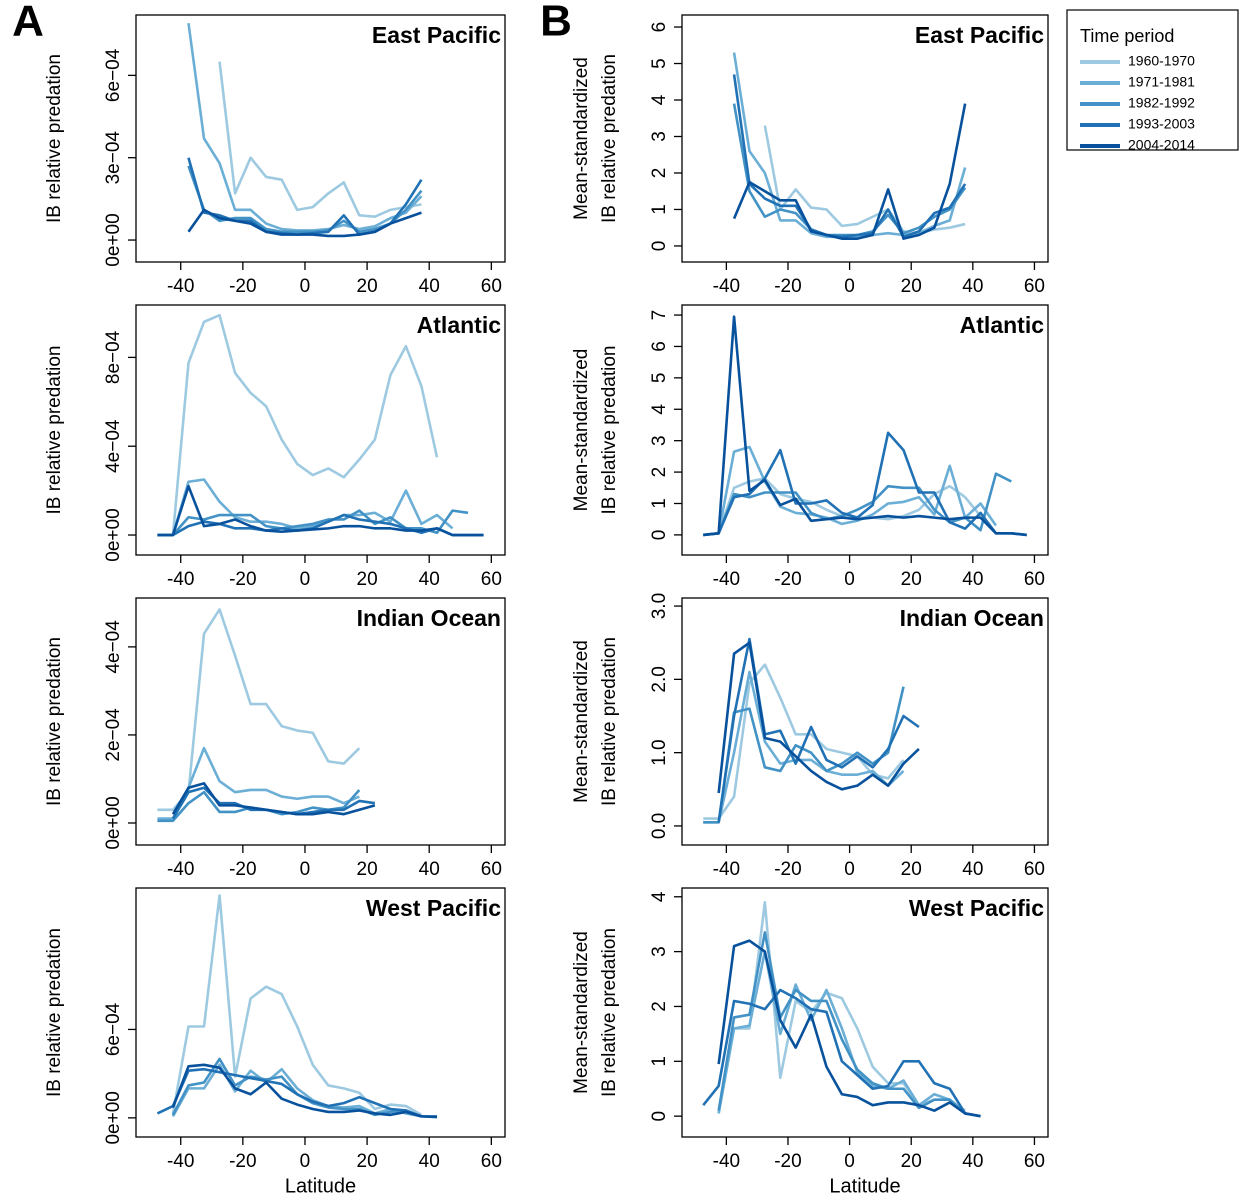 The width and height of the screenshot is (1241, 1202). I want to click on y-tick-label: 2.0, so click(659, 679).